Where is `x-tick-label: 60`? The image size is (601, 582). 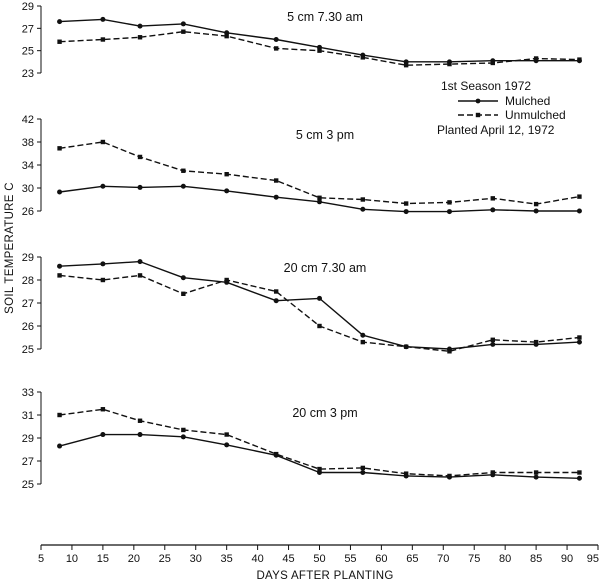
x-tick-label: 60 is located at coordinates (381, 559).